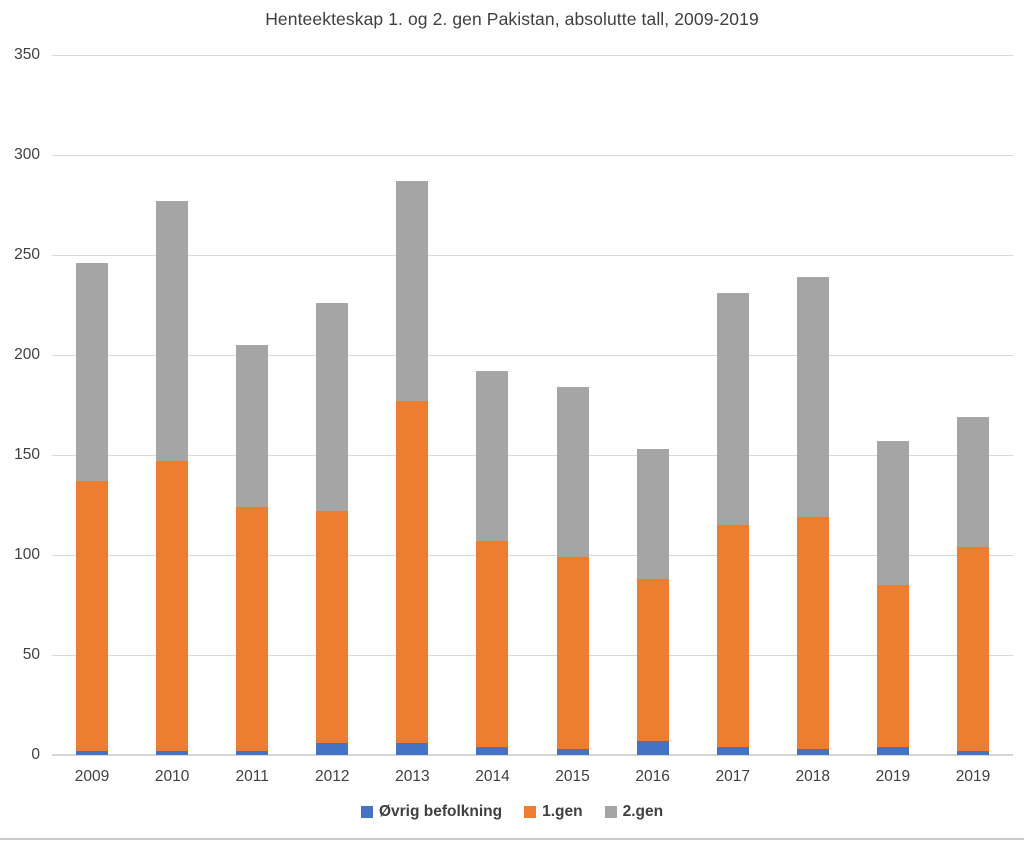 This screenshot has width=1024, height=842. I want to click on legend-label-ovrig-befolkning: Øvrig befolkning, so click(440, 811).